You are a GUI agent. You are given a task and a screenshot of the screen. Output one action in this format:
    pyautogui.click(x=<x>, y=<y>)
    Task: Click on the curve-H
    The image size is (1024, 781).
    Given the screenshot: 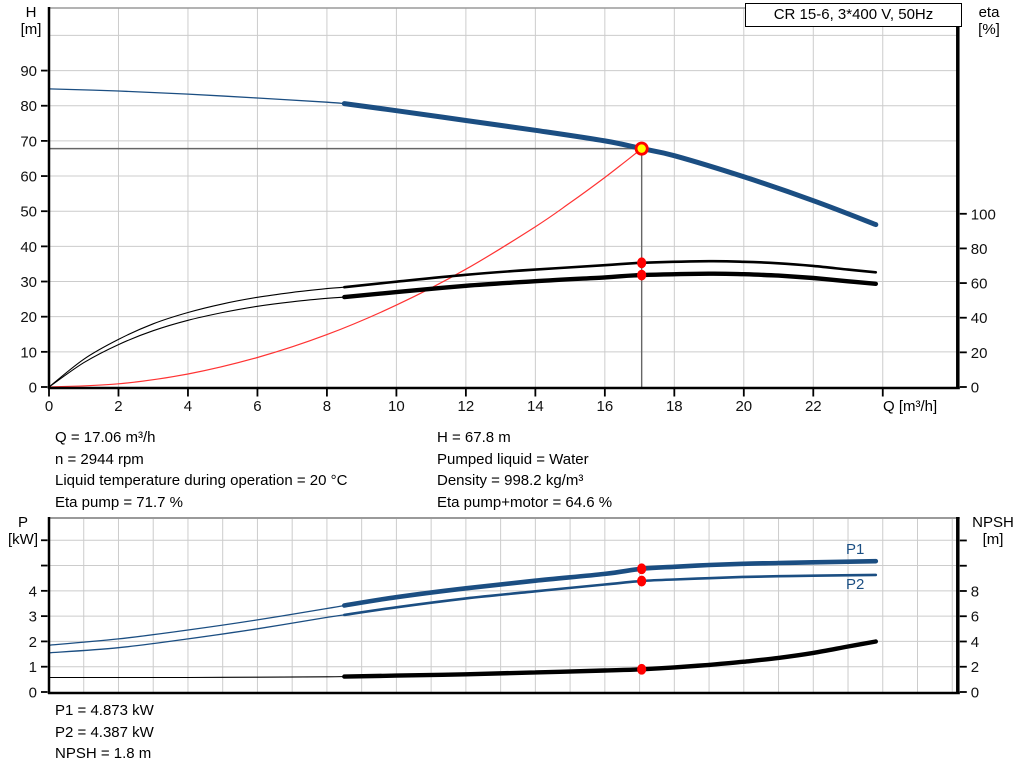 What is the action you would take?
    pyautogui.click(x=610, y=164)
    